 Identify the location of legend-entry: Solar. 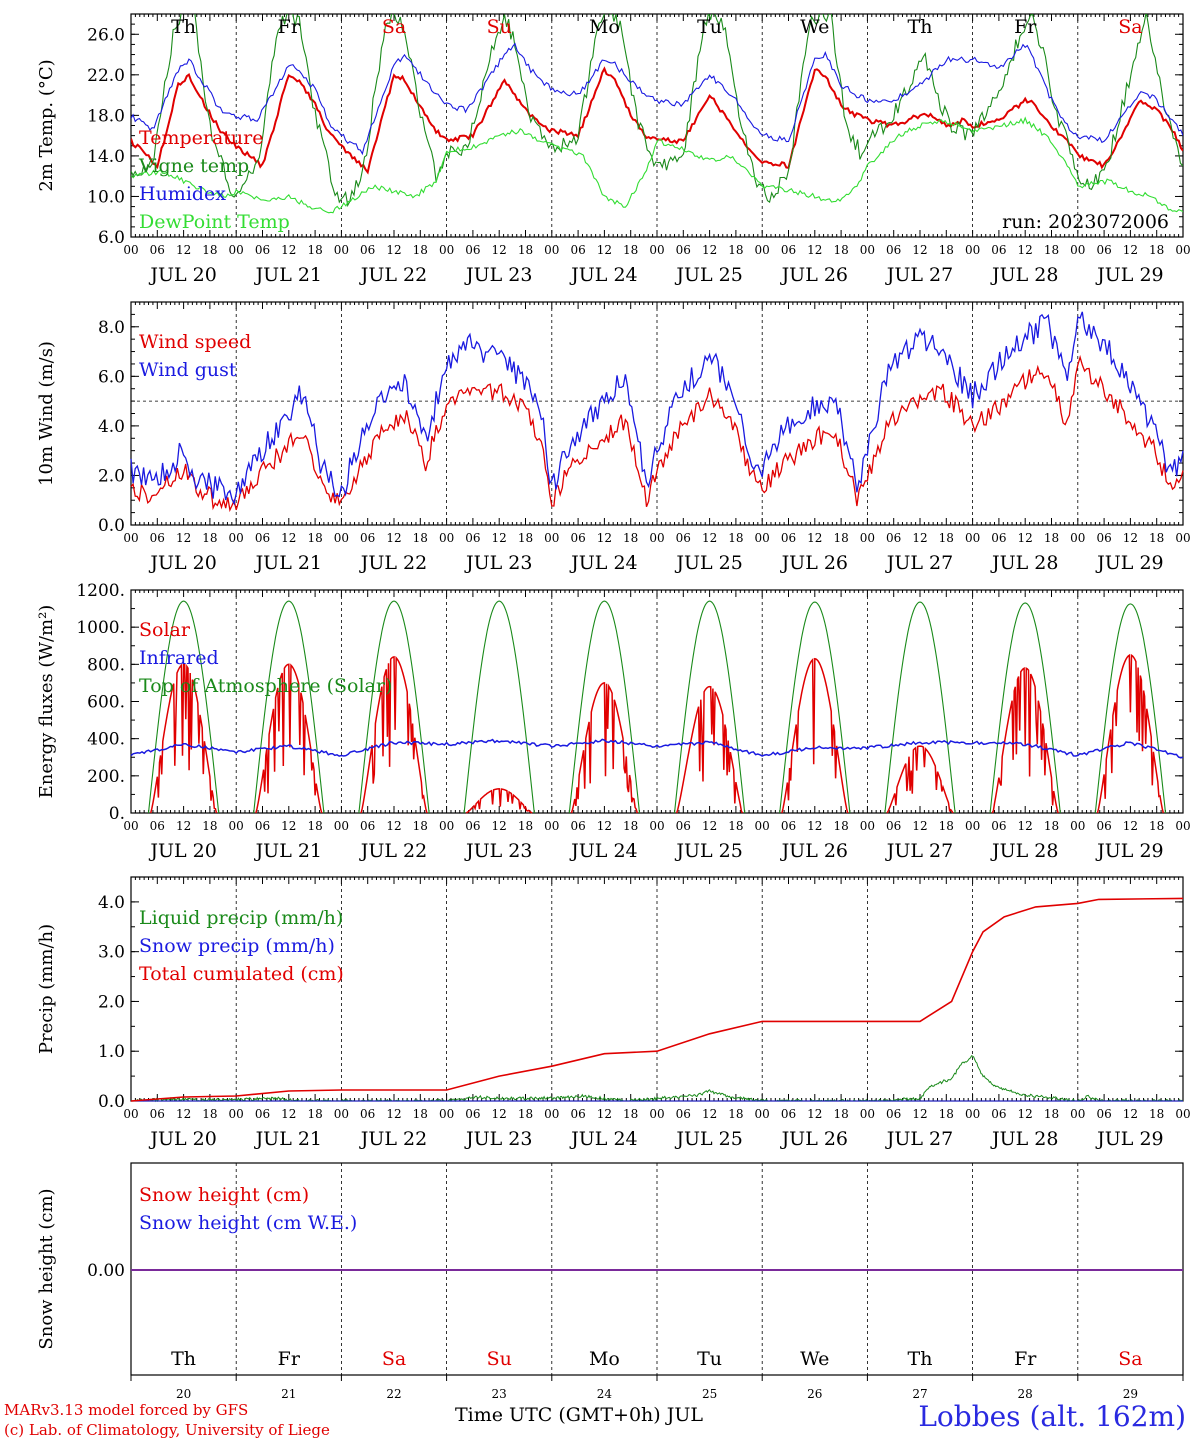
(165, 630).